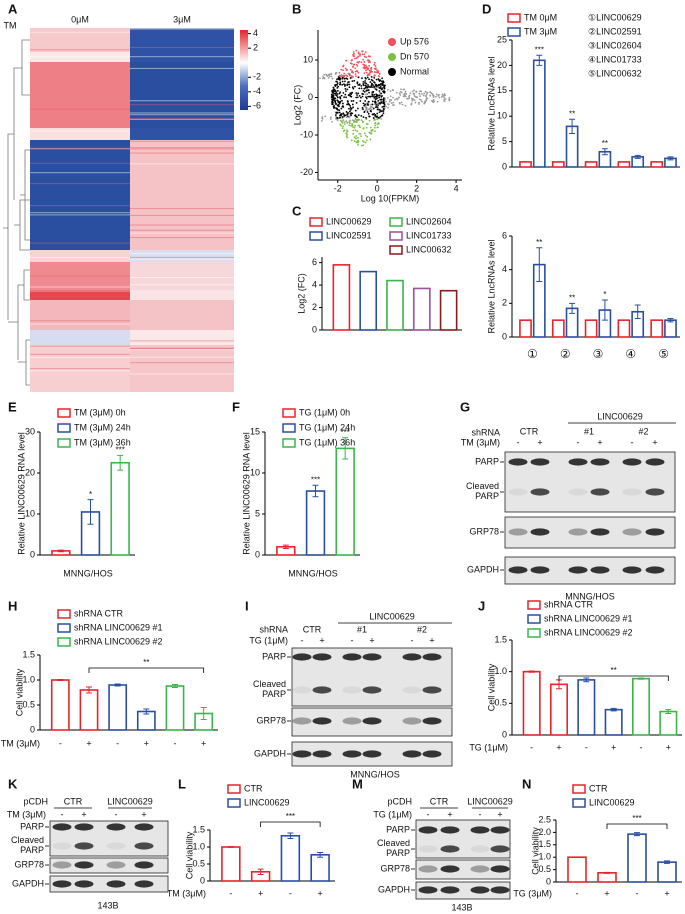  Describe the element at coordinates (244, 70) in the screenshot. I see `colorbar` at that location.